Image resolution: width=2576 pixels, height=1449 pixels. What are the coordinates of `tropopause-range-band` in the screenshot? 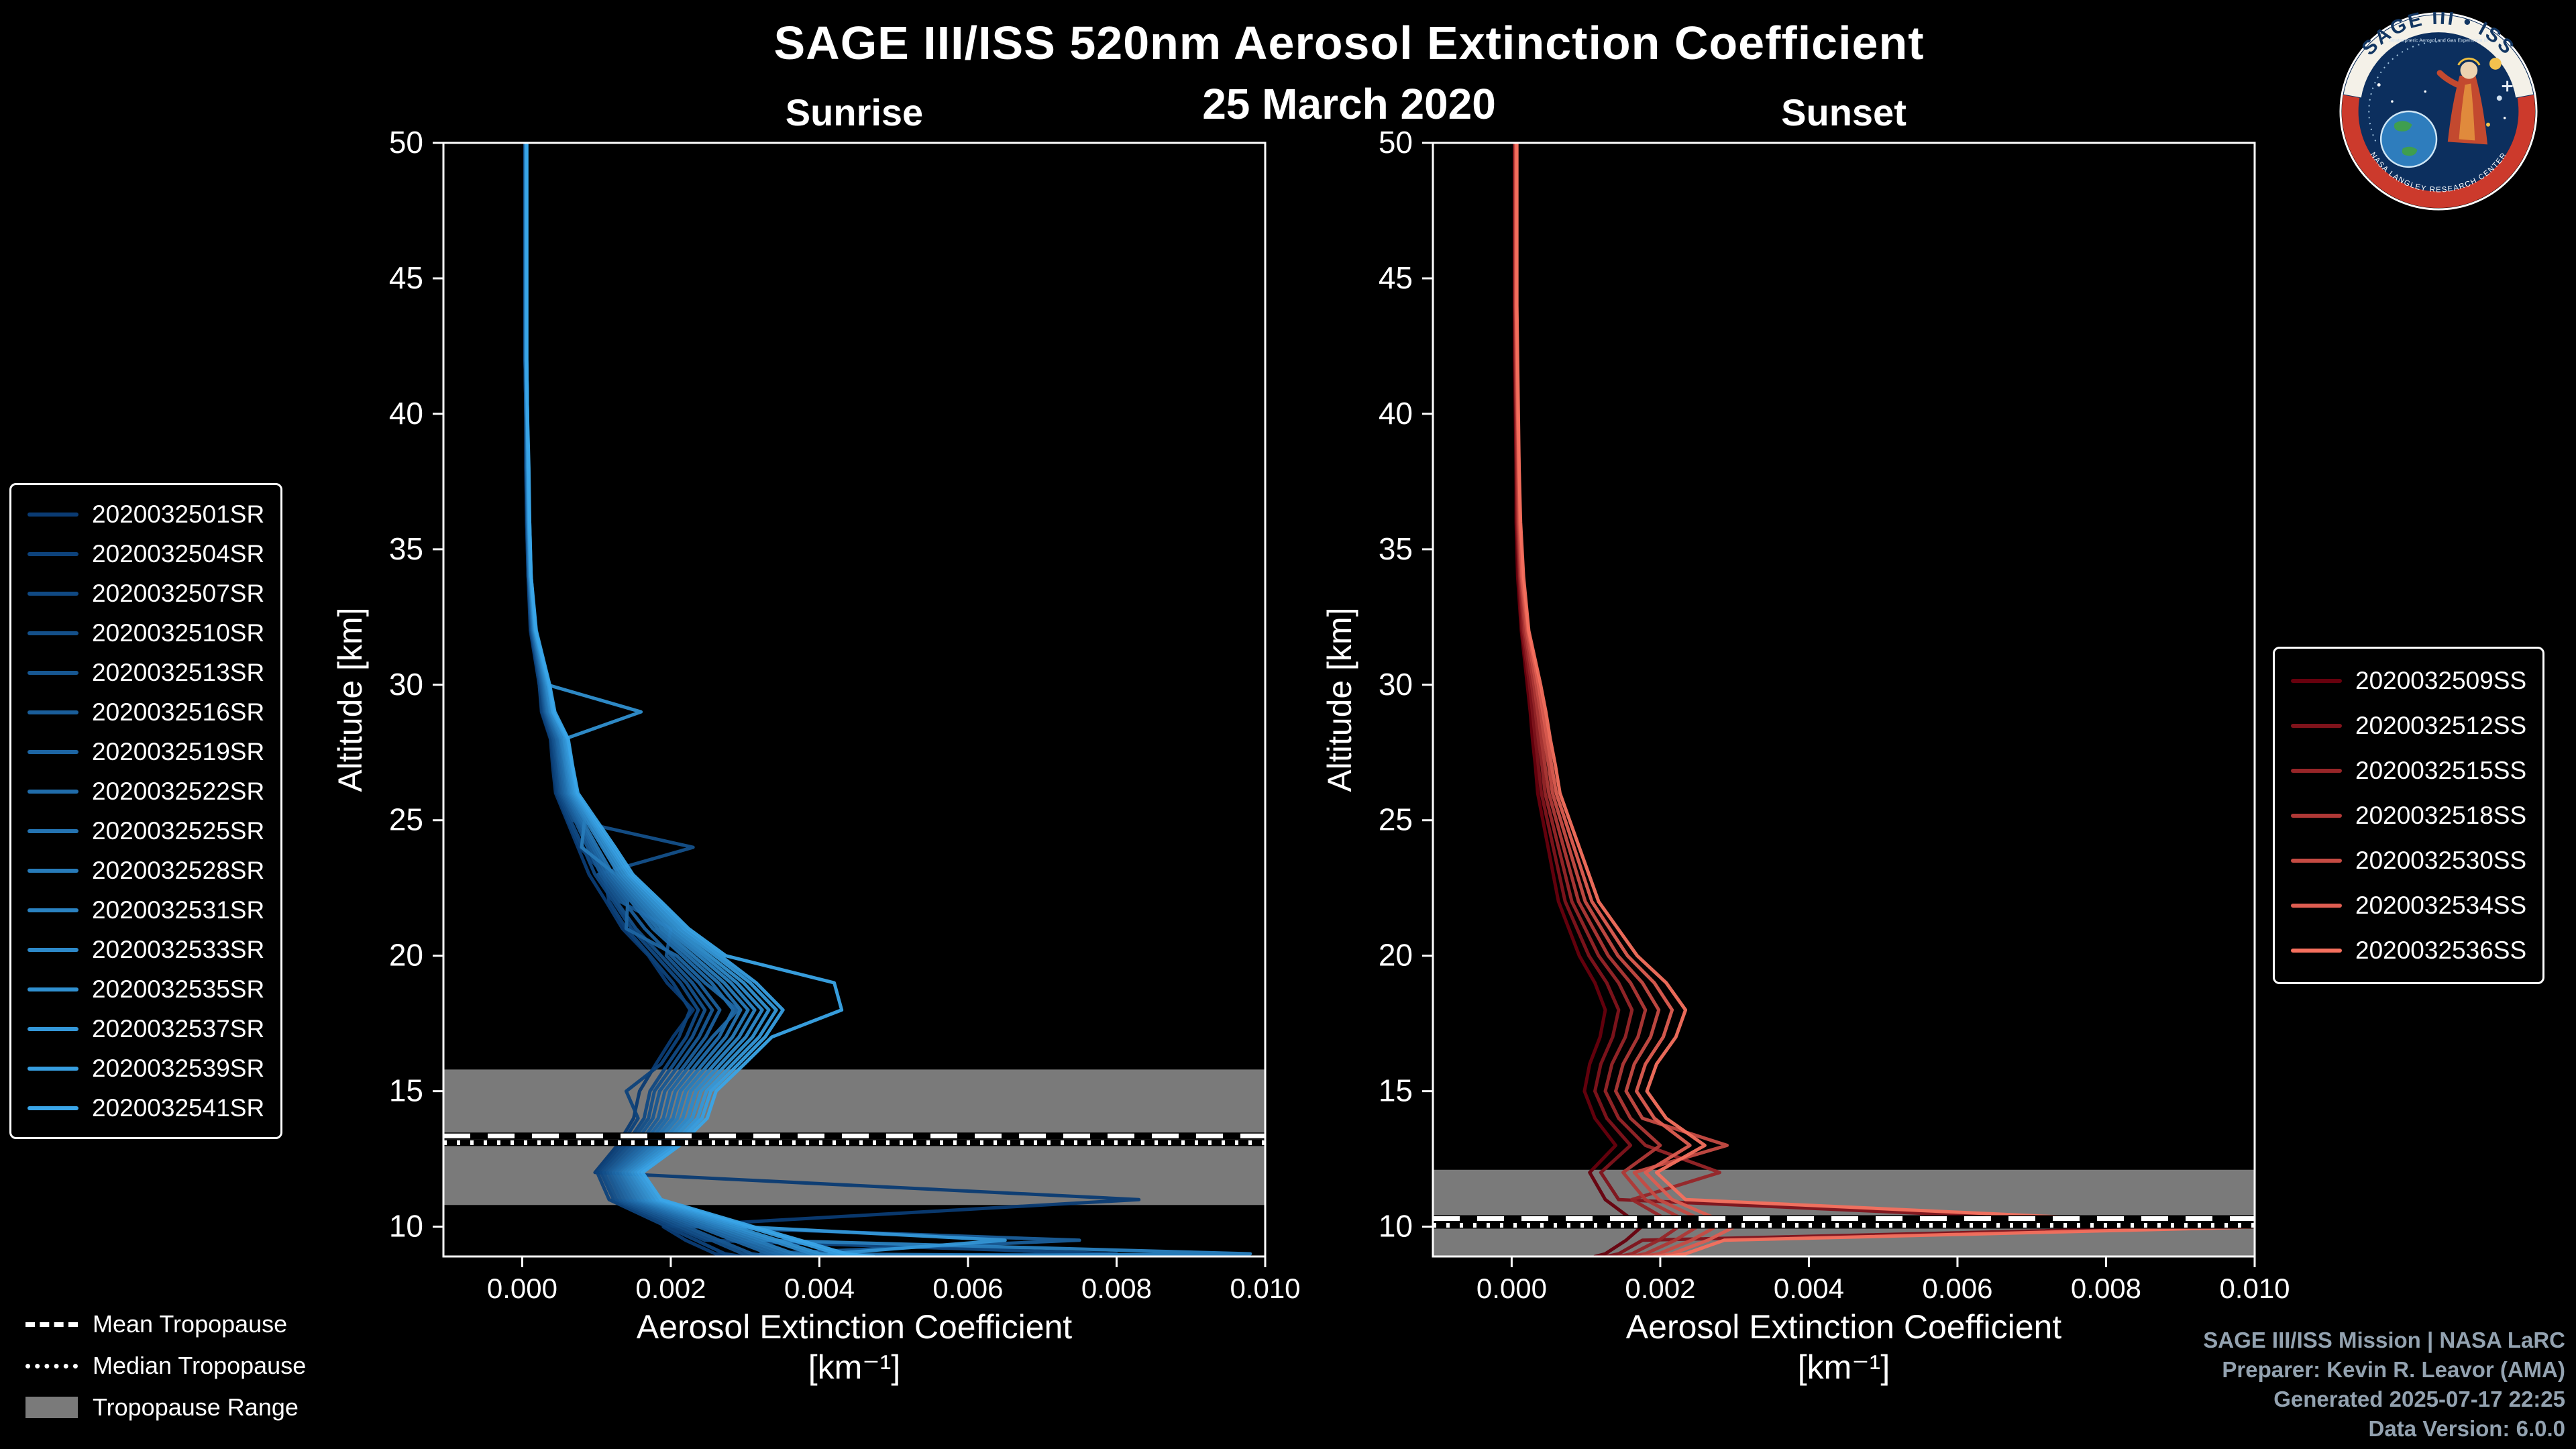 It's located at (1844, 1212).